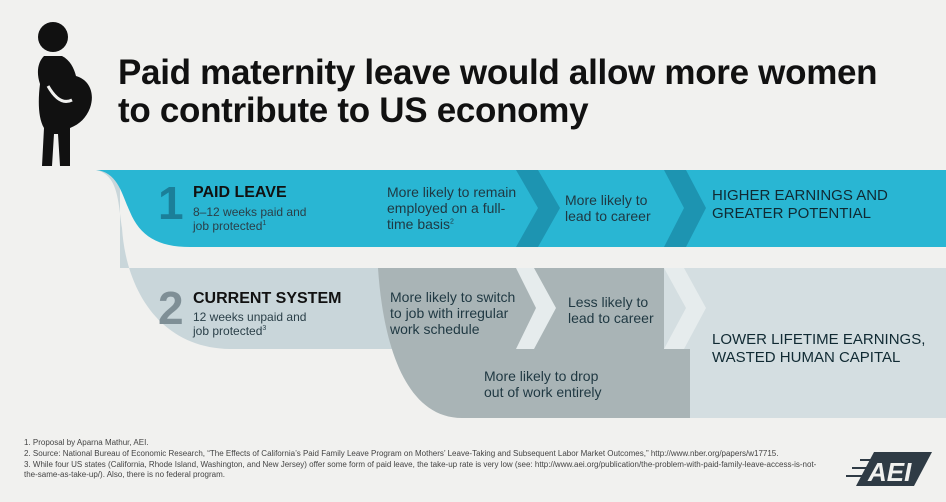 The height and width of the screenshot is (502, 946). I want to click on aei-logo-text: AEI, so click(889, 472).